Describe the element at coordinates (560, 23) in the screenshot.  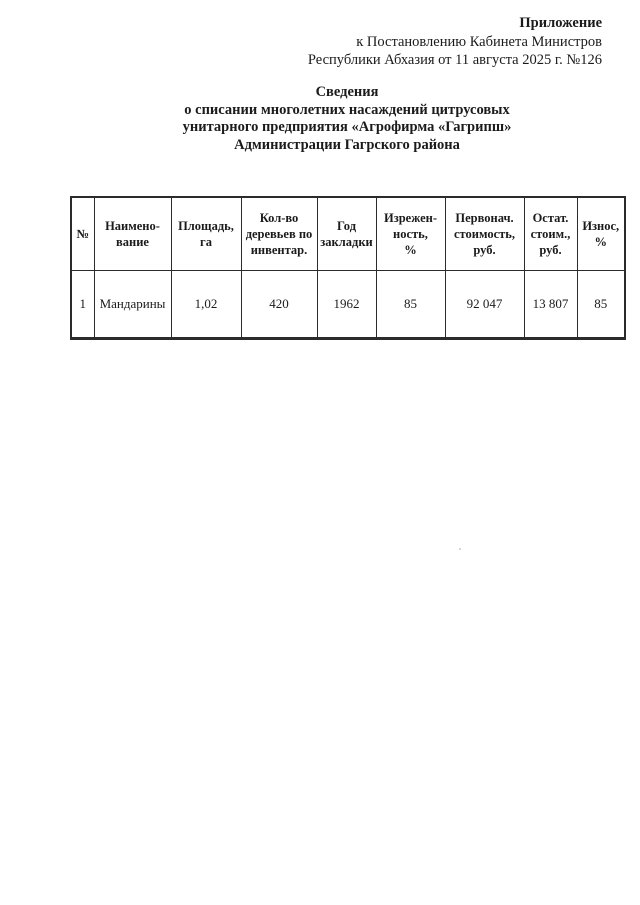
I see `annex-line: Приложение` at that location.